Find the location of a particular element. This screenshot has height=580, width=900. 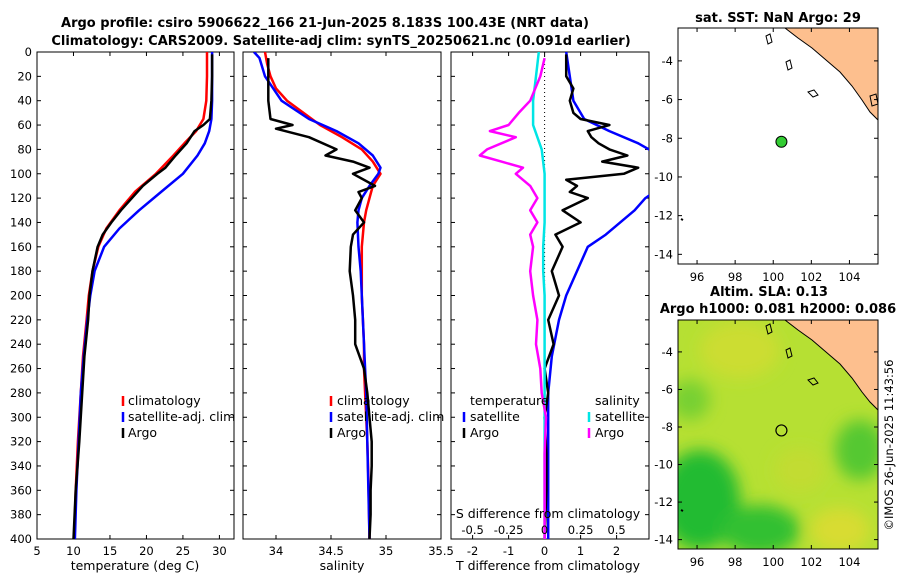

x-tick-label: 30 is located at coordinates (219, 551).